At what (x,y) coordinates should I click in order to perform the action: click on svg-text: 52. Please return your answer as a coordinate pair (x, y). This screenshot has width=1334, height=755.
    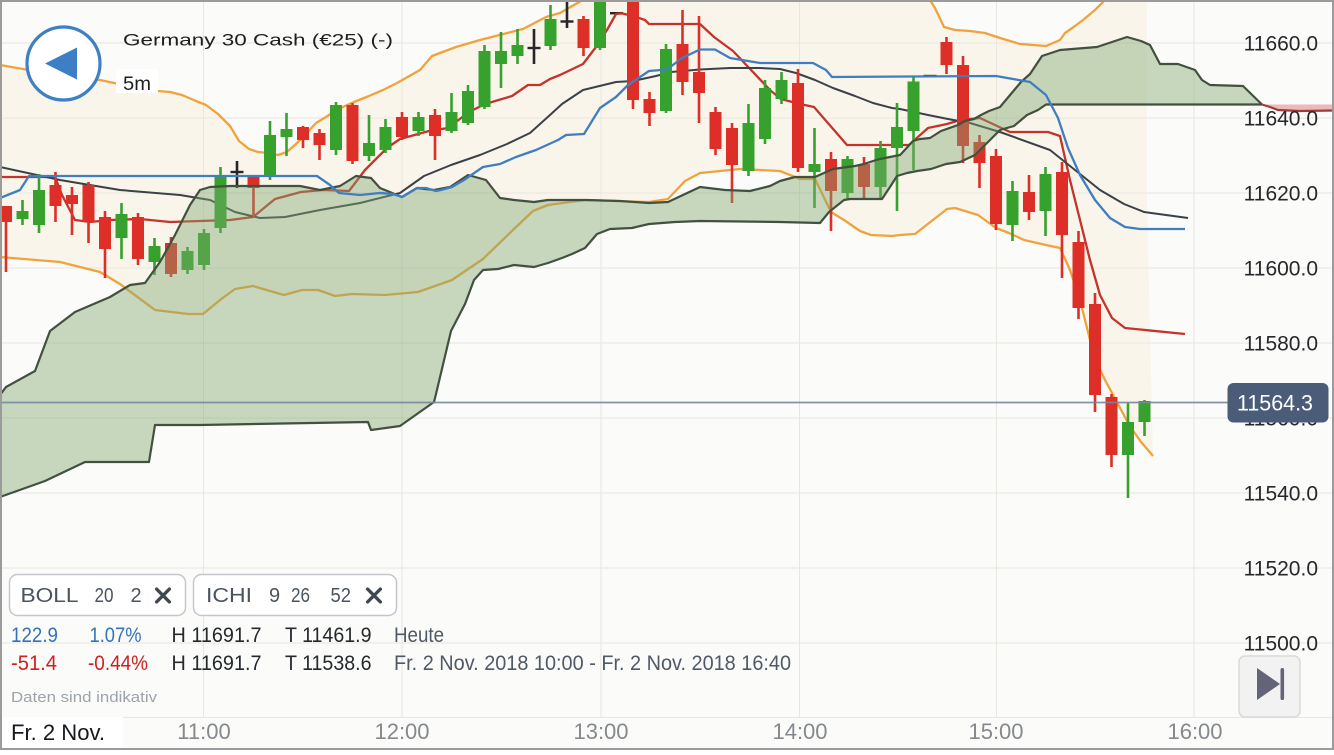
    Looking at the image, I should click on (341, 596).